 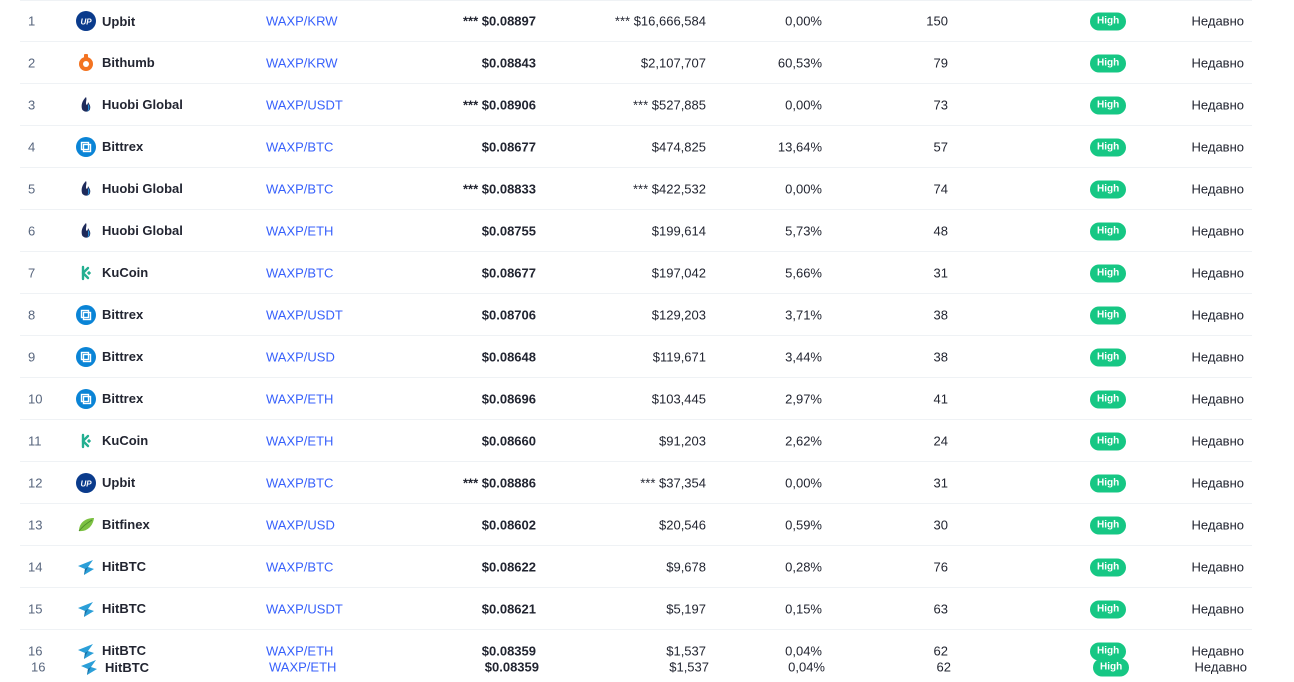 I want to click on exchange: Bithumb, so click(x=115, y=63).